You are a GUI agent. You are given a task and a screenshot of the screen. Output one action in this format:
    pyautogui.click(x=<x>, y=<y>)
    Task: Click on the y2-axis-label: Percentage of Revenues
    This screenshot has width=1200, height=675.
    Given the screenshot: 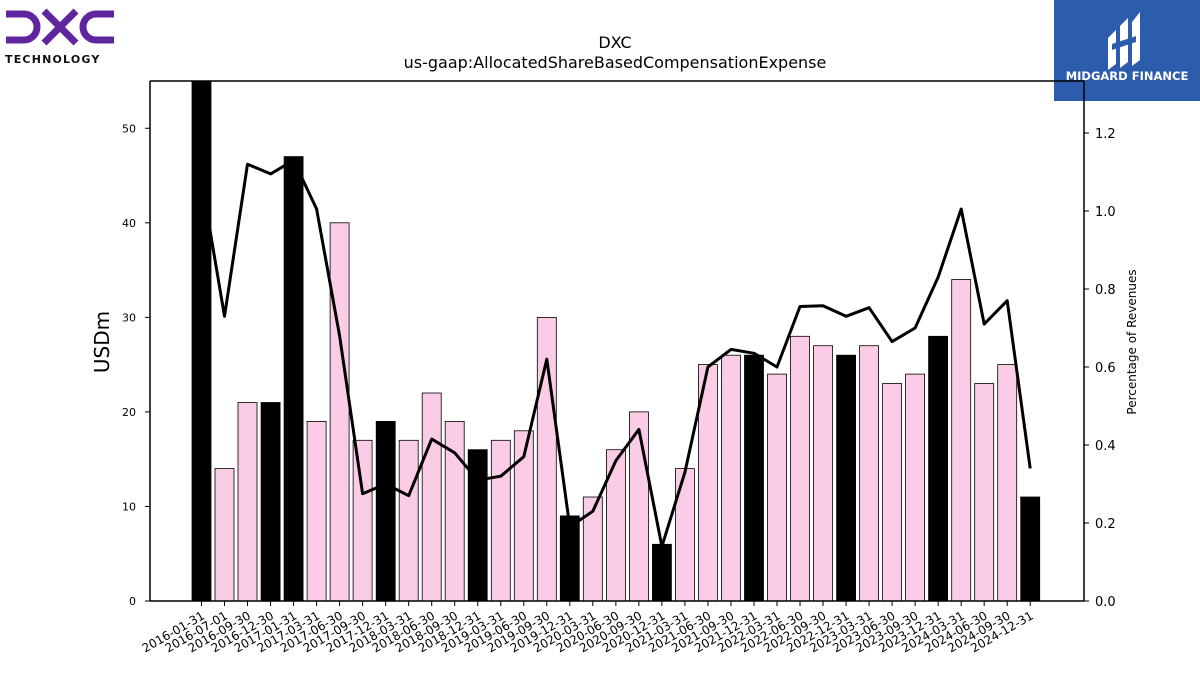 What is the action you would take?
    pyautogui.click(x=1132, y=341)
    